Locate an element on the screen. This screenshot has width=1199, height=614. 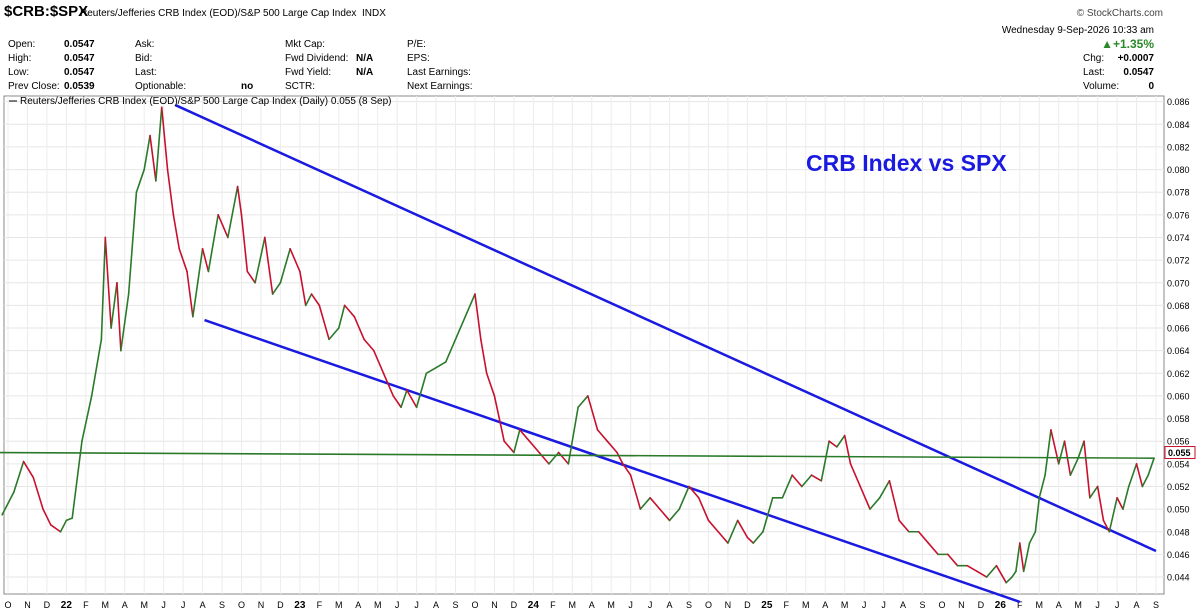
x-tick-label: F is located at coordinates (1020, 605).